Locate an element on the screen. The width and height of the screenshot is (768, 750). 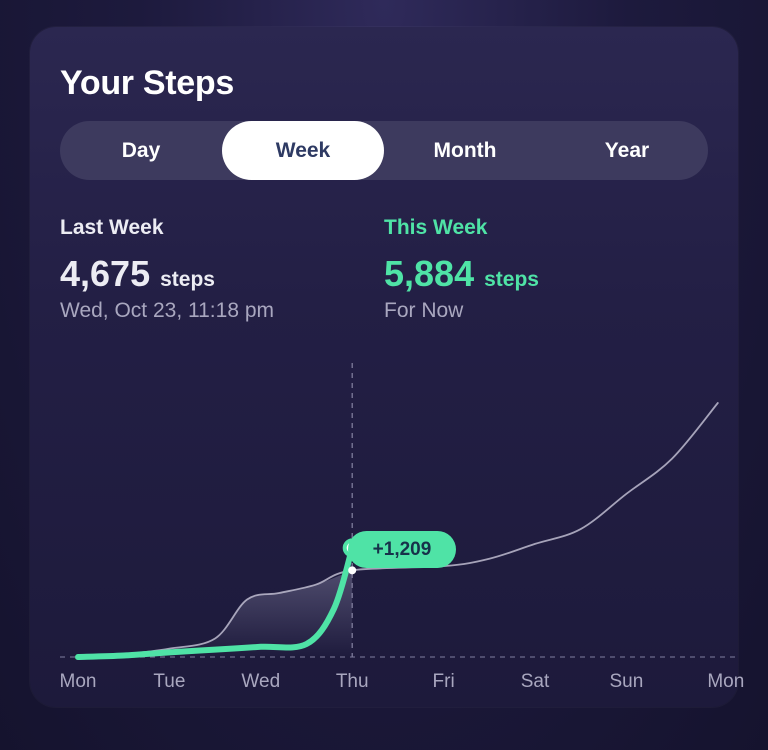
x-tick-label: Wed is located at coordinates (261, 681).